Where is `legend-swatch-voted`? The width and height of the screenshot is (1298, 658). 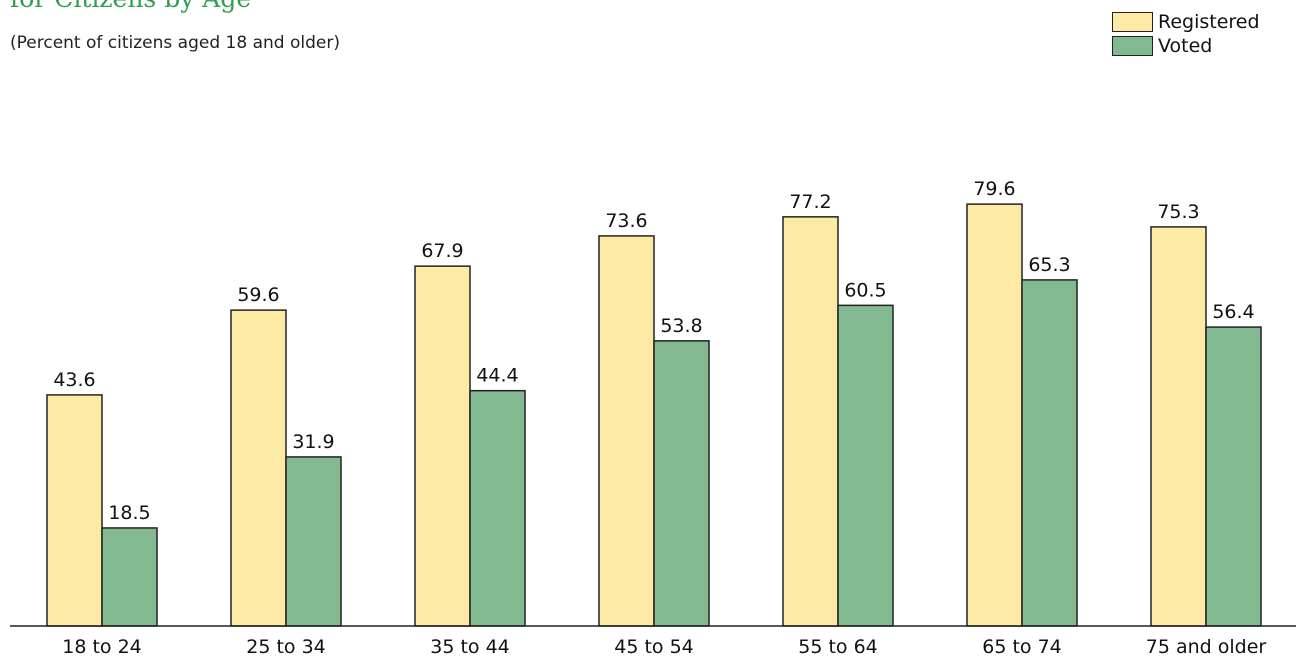 legend-swatch-voted is located at coordinates (1132, 46).